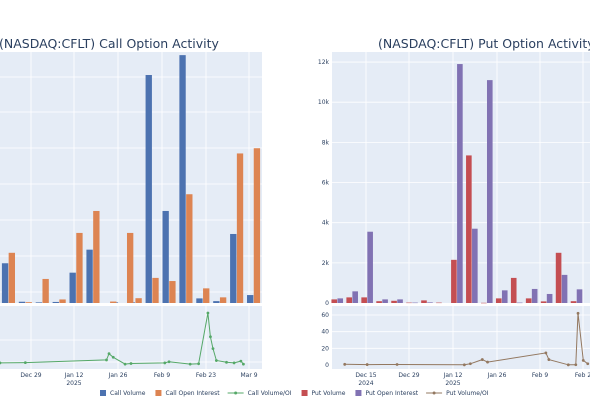 This screenshot has width=590, height=410. I want to click on call-x-tick-label: Feb 9, so click(162, 375).